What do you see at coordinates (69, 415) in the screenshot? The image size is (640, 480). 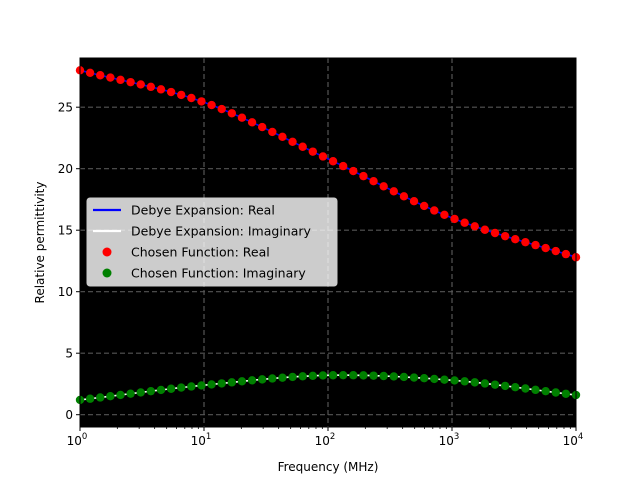 I see `y-tick-label: 0` at bounding box center [69, 415].